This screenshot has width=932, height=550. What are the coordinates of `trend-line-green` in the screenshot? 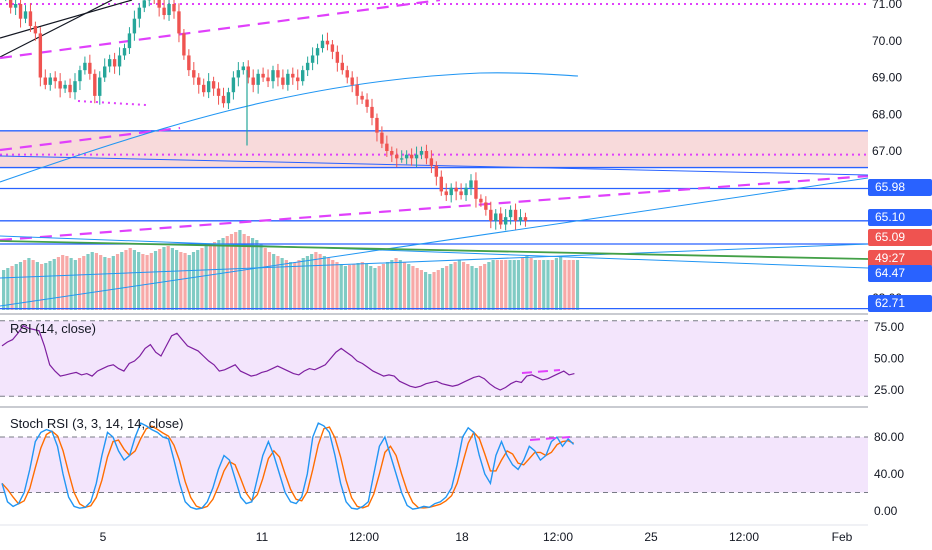 It's located at (434, 250).